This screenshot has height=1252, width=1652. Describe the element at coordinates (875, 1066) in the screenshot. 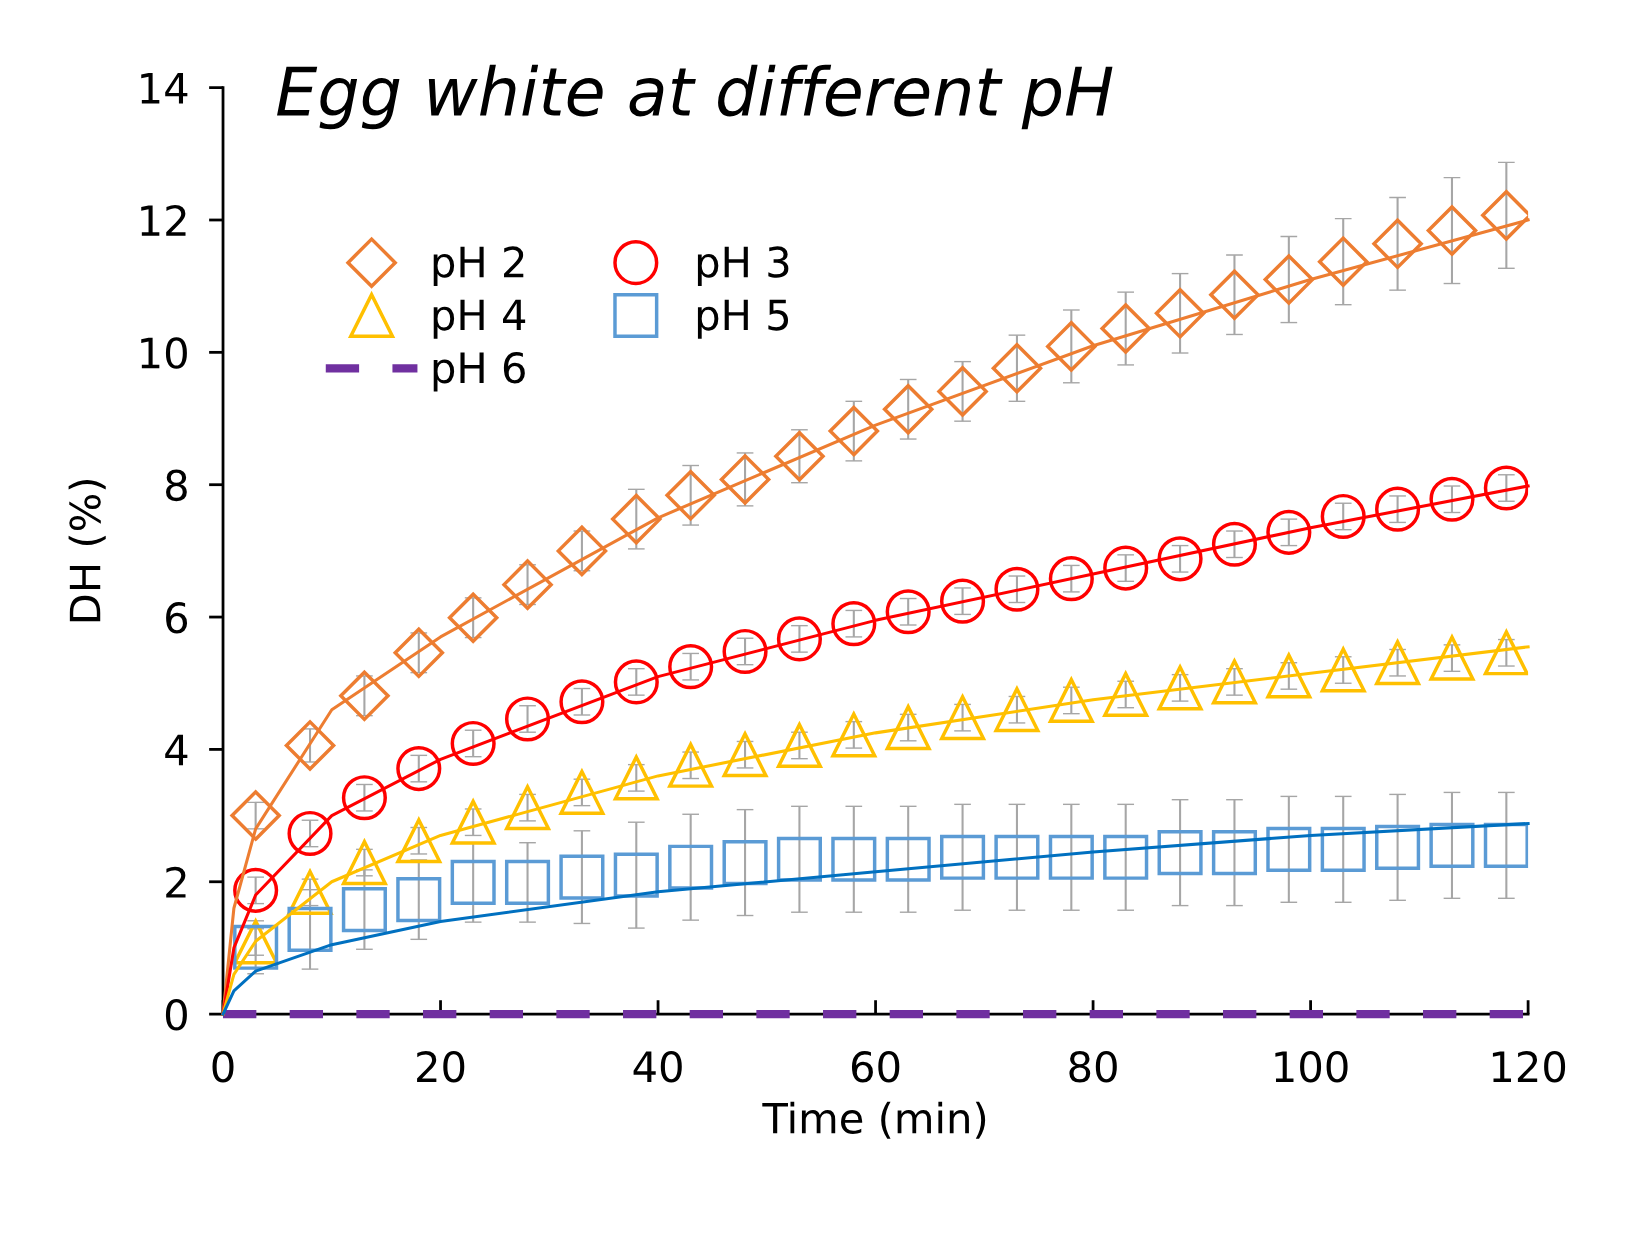

I see `x-tick-label: 60` at that location.